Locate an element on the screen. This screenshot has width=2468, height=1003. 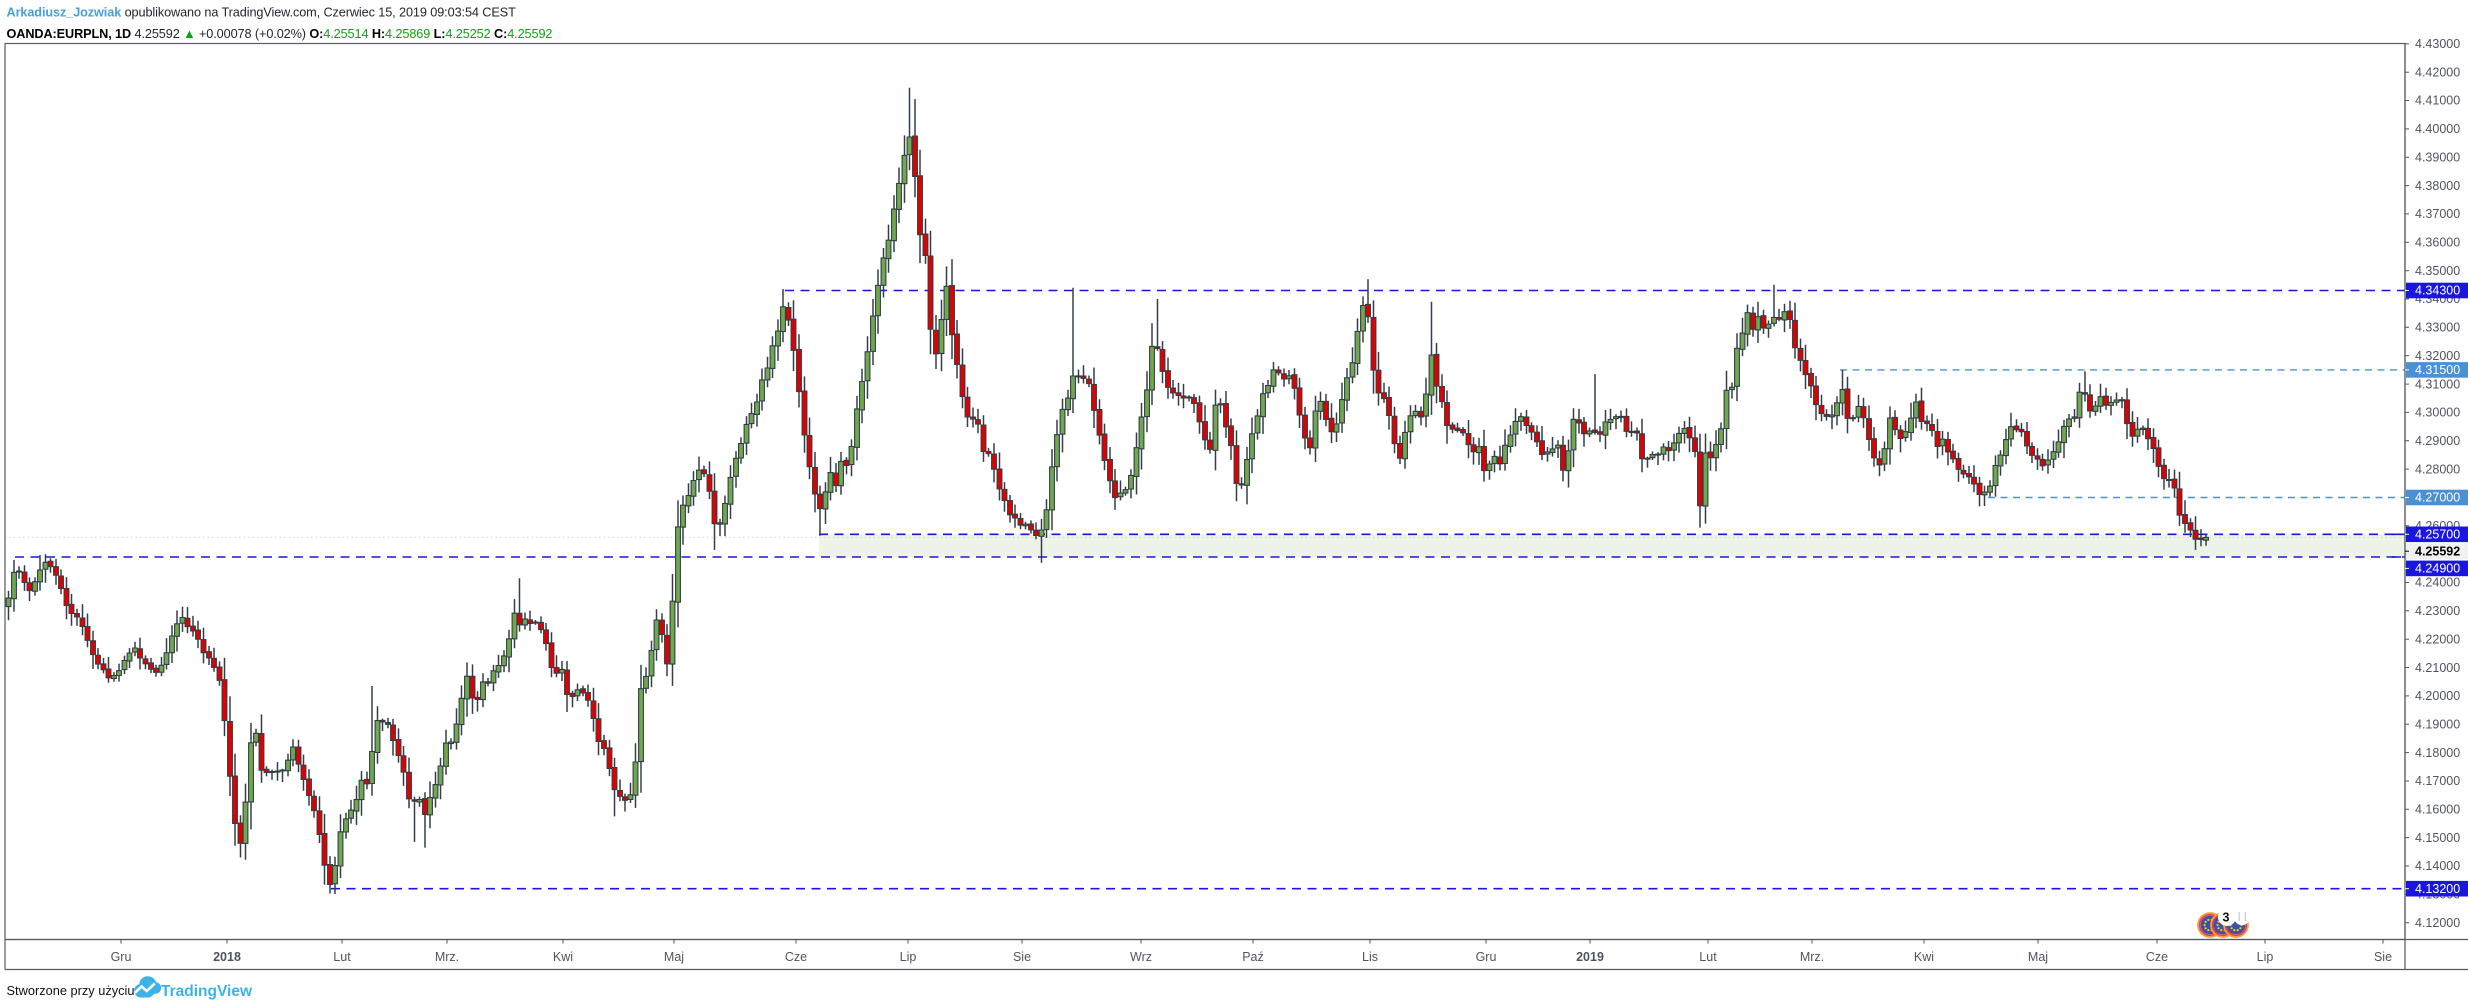
svg-text: 4.13200 is located at coordinates (2437, 889).